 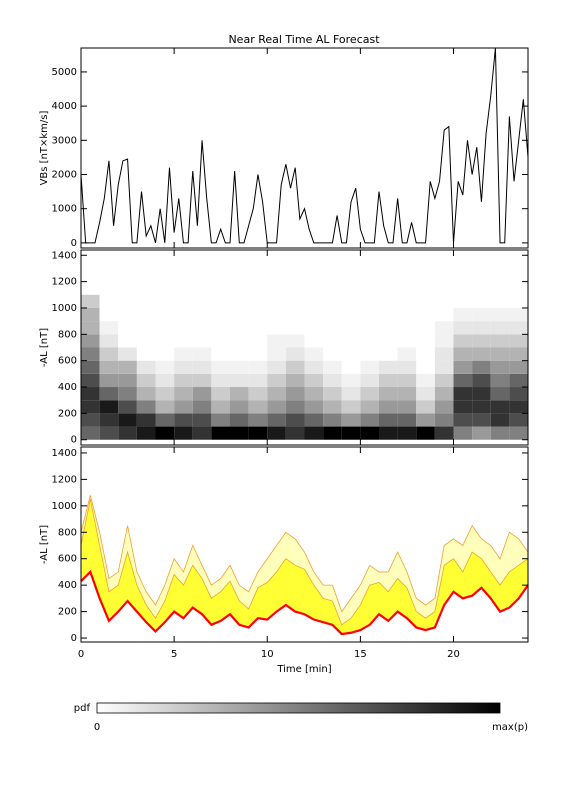 What do you see at coordinates (82, 708) in the screenshot?
I see `colorbar-title: pdf` at bounding box center [82, 708].